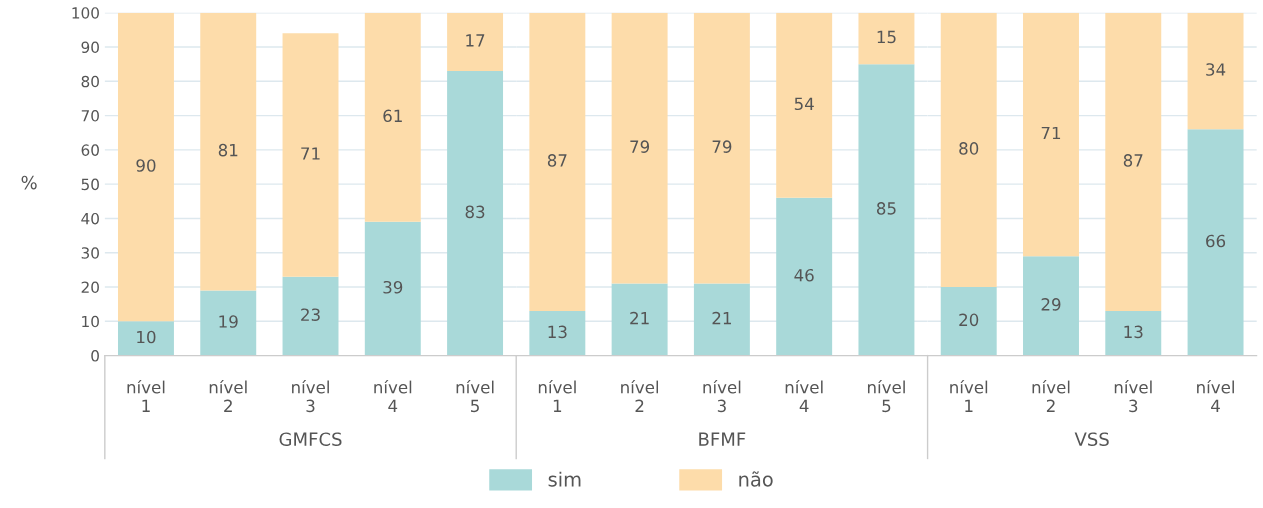  I want to click on y-tick-label: 20, so click(90, 287).